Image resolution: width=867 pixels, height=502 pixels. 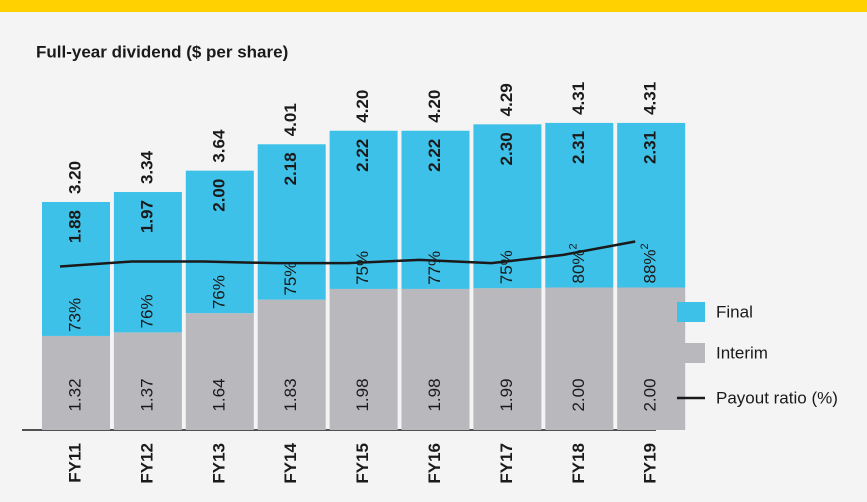 What do you see at coordinates (146, 216) in the screenshot?
I see `value-label: 1.97` at bounding box center [146, 216].